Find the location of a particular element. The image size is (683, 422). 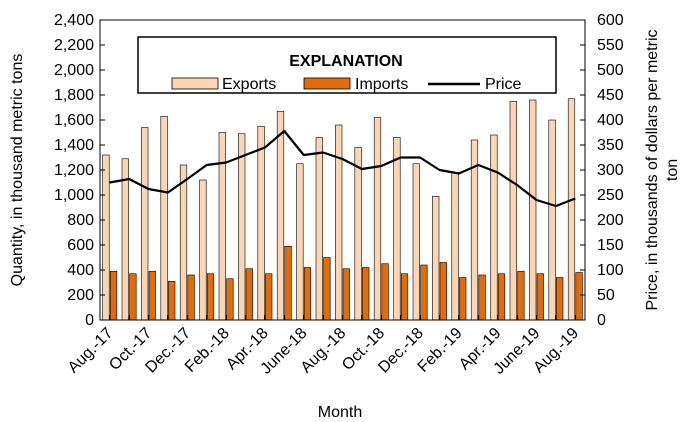

legend-swatch-exports is located at coordinates (195, 83).